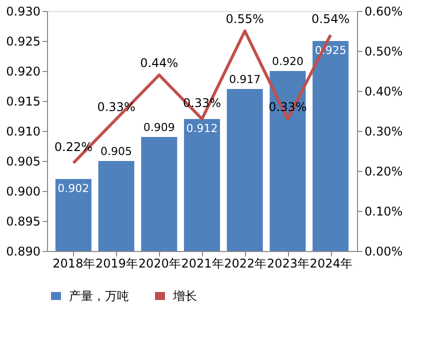 The width and height of the screenshot is (435, 343). What do you see at coordinates (331, 263) in the screenshot?
I see `x-tick-label: 2024年` at bounding box center [331, 263].